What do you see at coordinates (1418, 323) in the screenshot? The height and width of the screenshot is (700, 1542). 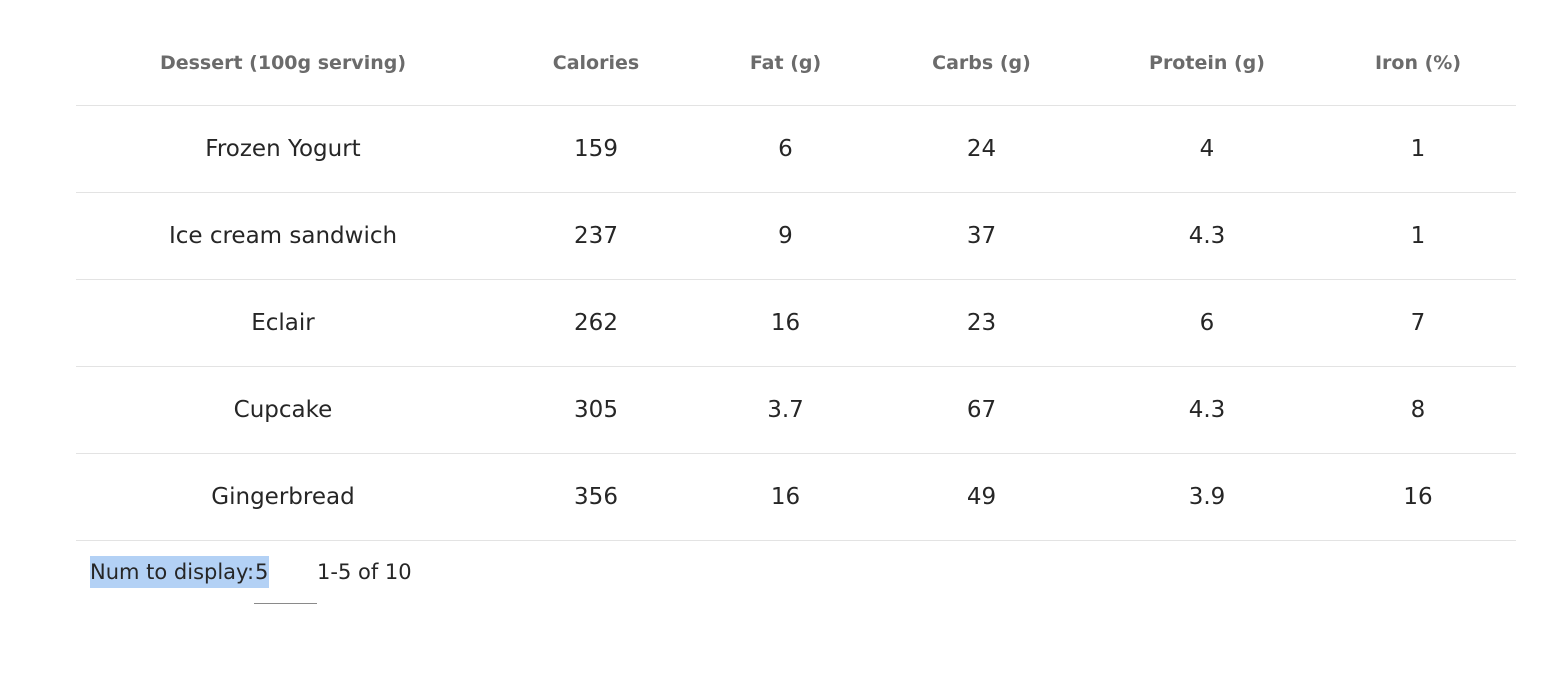 I see `cell-iron: 7` at bounding box center [1418, 323].